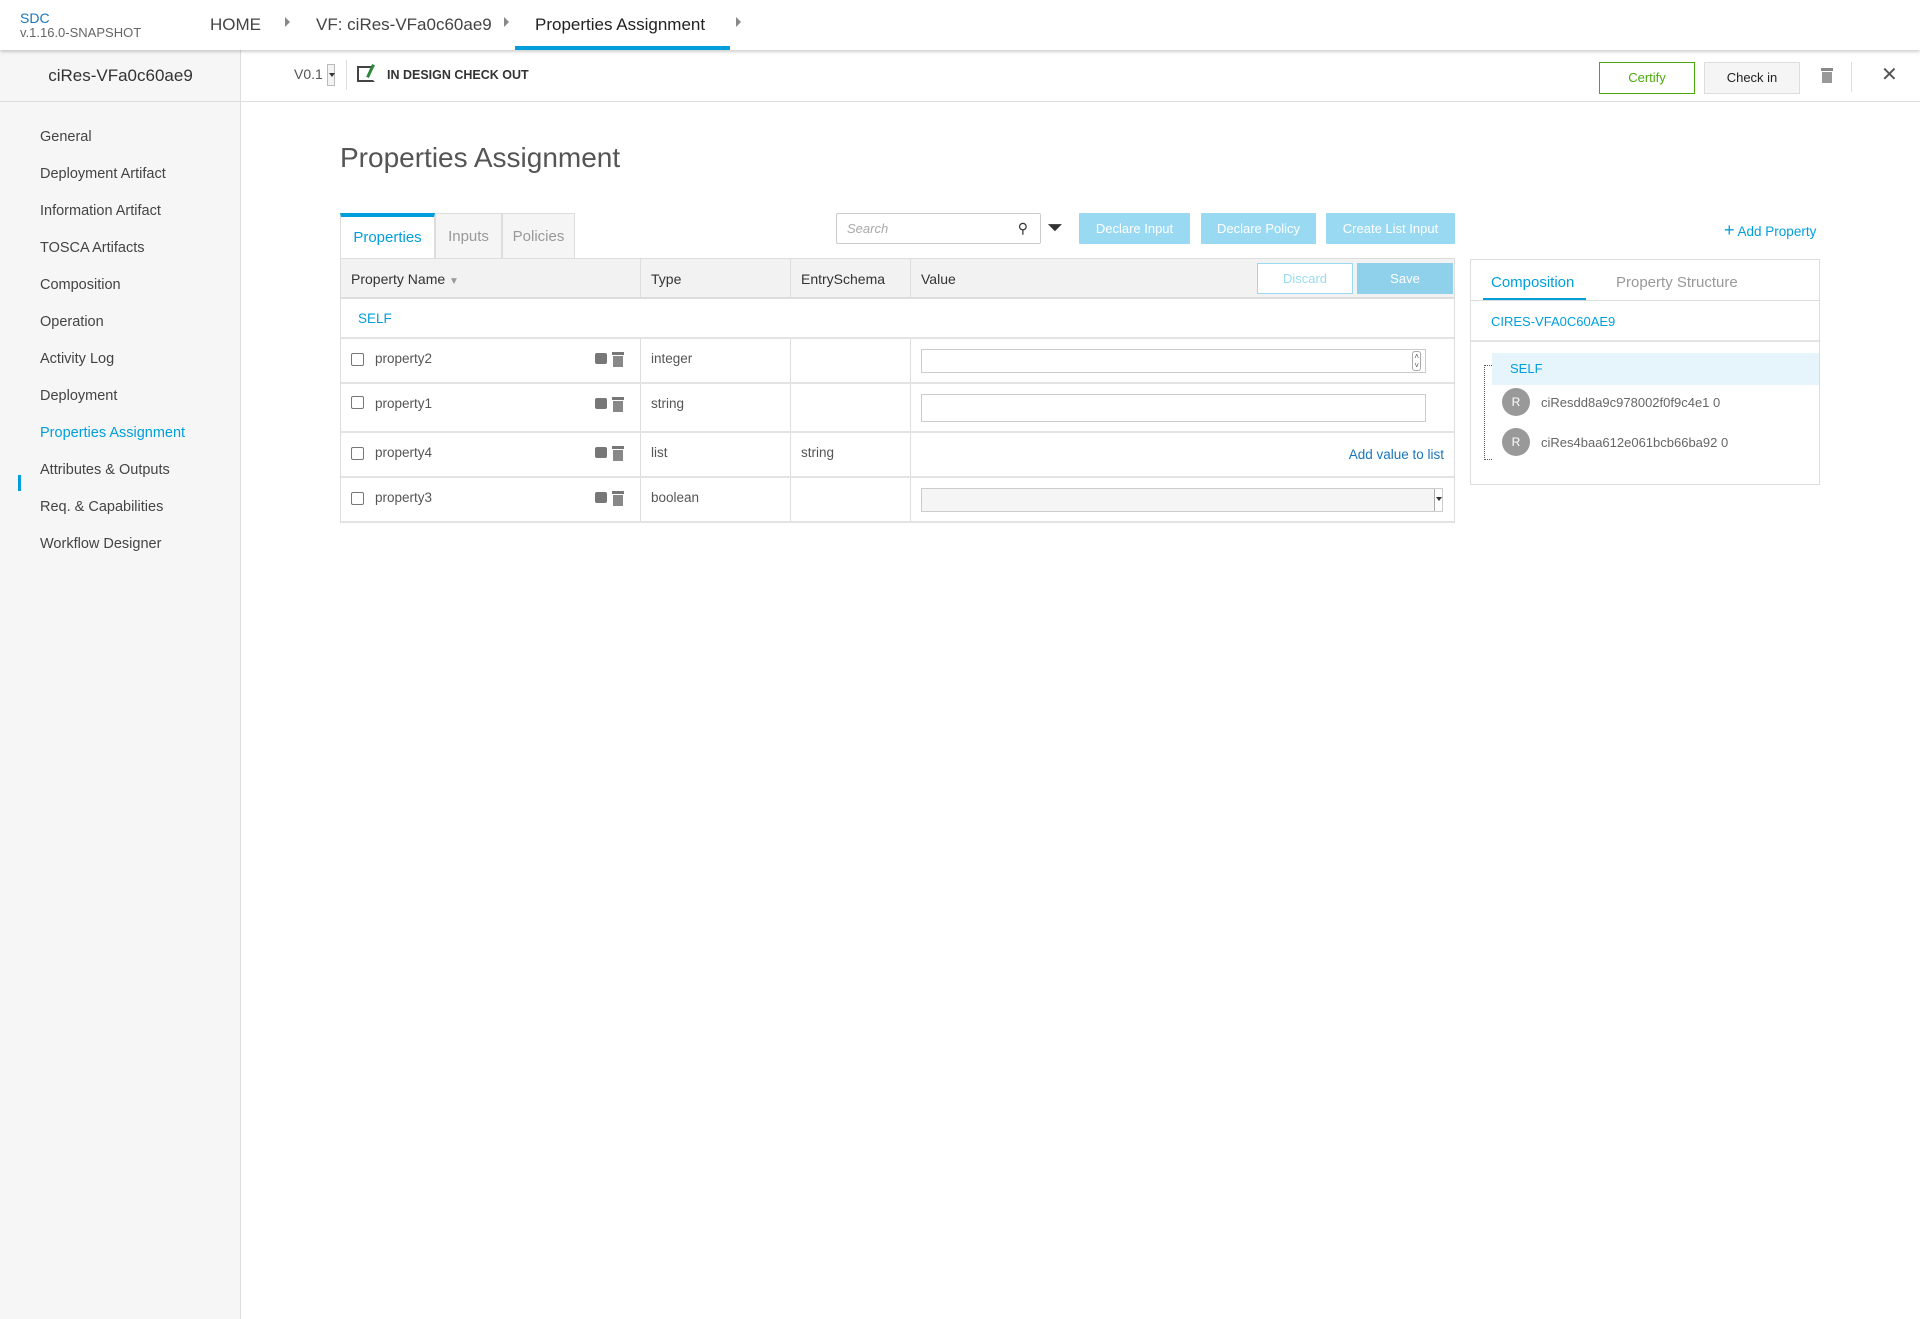 Image resolution: width=1920 pixels, height=1319 pixels. What do you see at coordinates (454, 281) in the screenshot?
I see `sort-icon: ▼` at bounding box center [454, 281].